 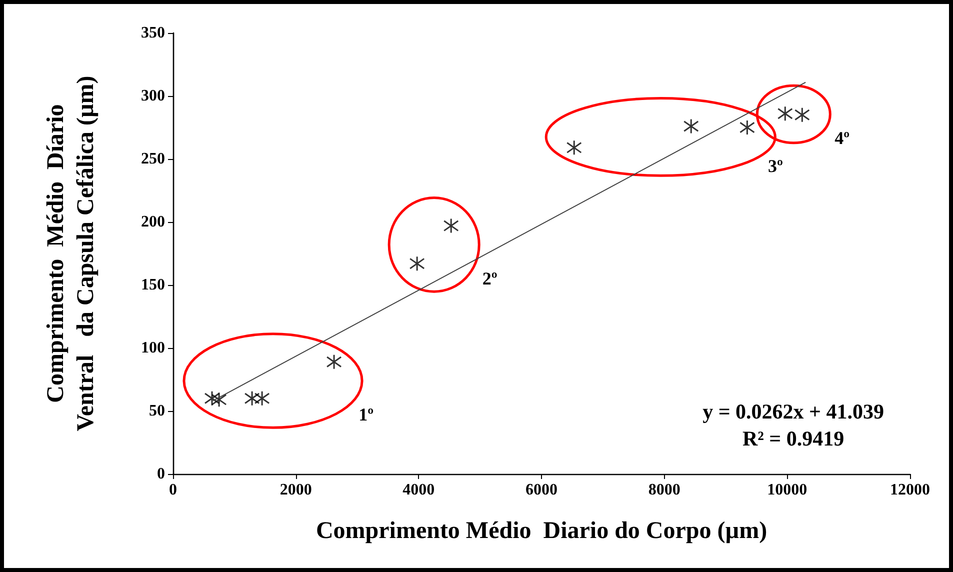 What do you see at coordinates (793, 412) in the screenshot?
I see `annotation: y = 0.0262x + 41.039` at bounding box center [793, 412].